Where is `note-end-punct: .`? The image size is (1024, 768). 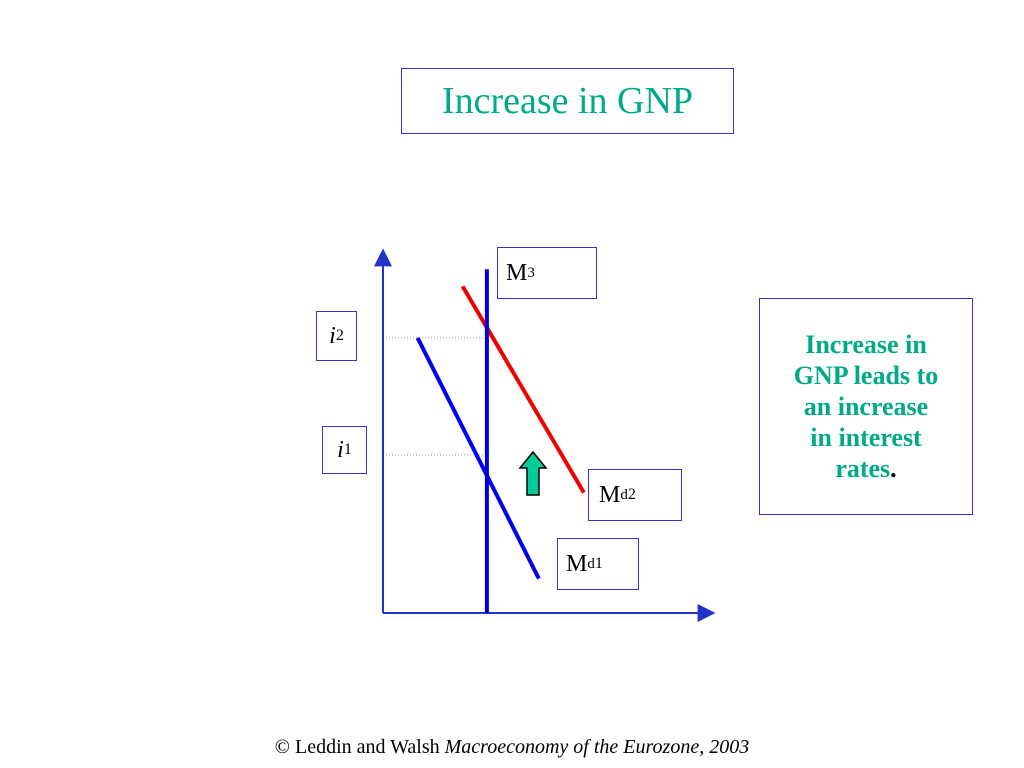
note-end-punct: . is located at coordinates (893, 468).